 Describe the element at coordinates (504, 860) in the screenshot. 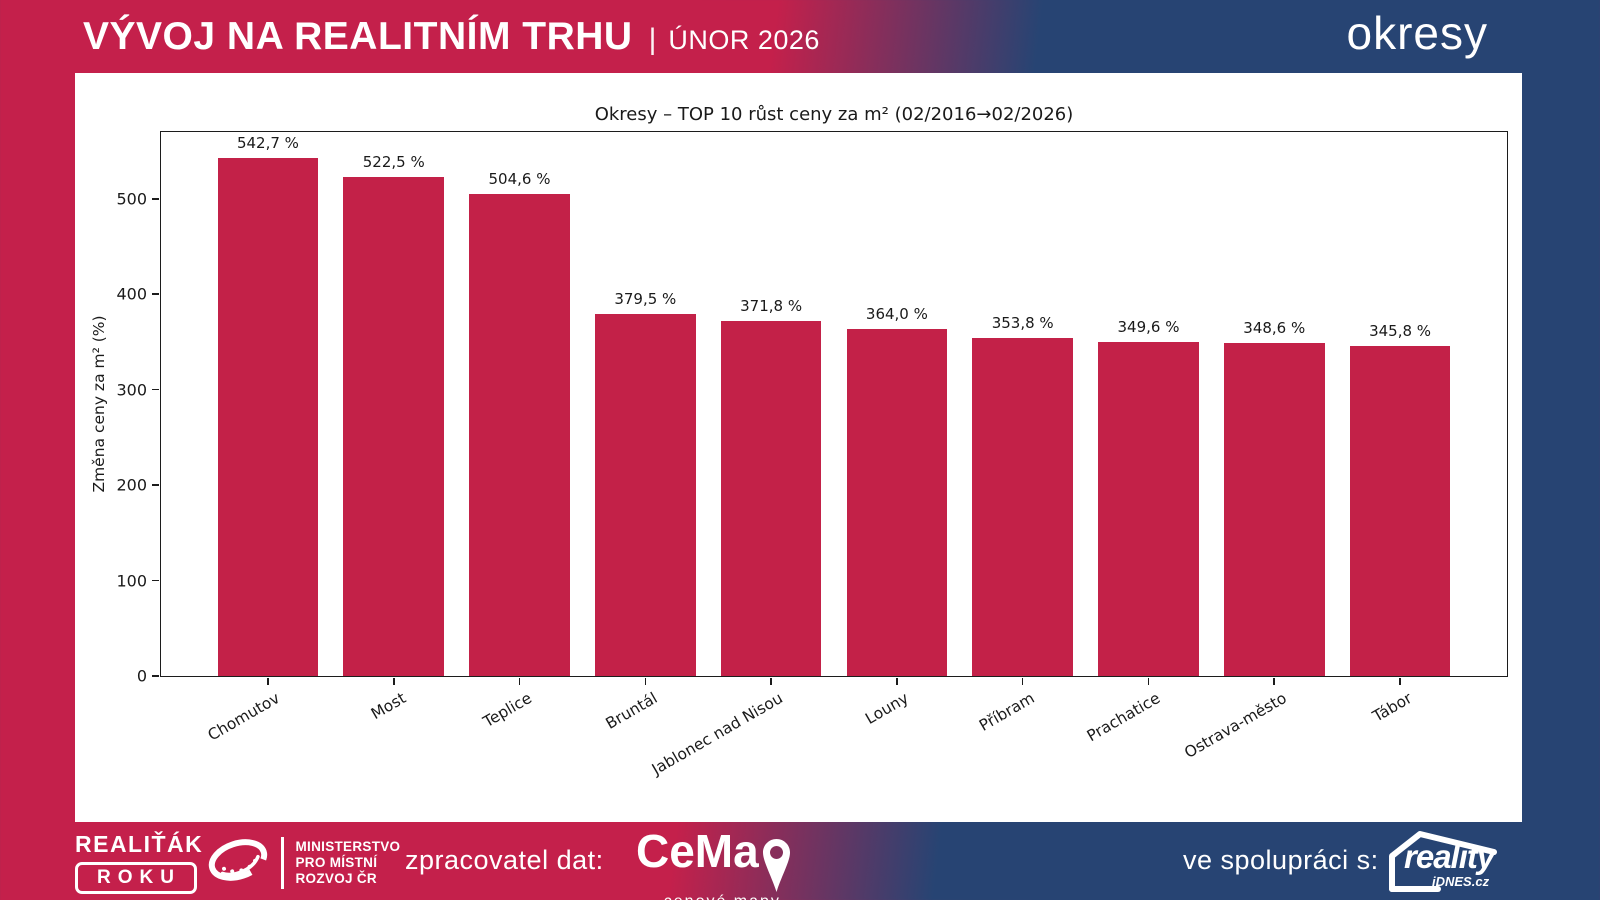

I see `data-provider-label: zpracovatel dat:` at that location.